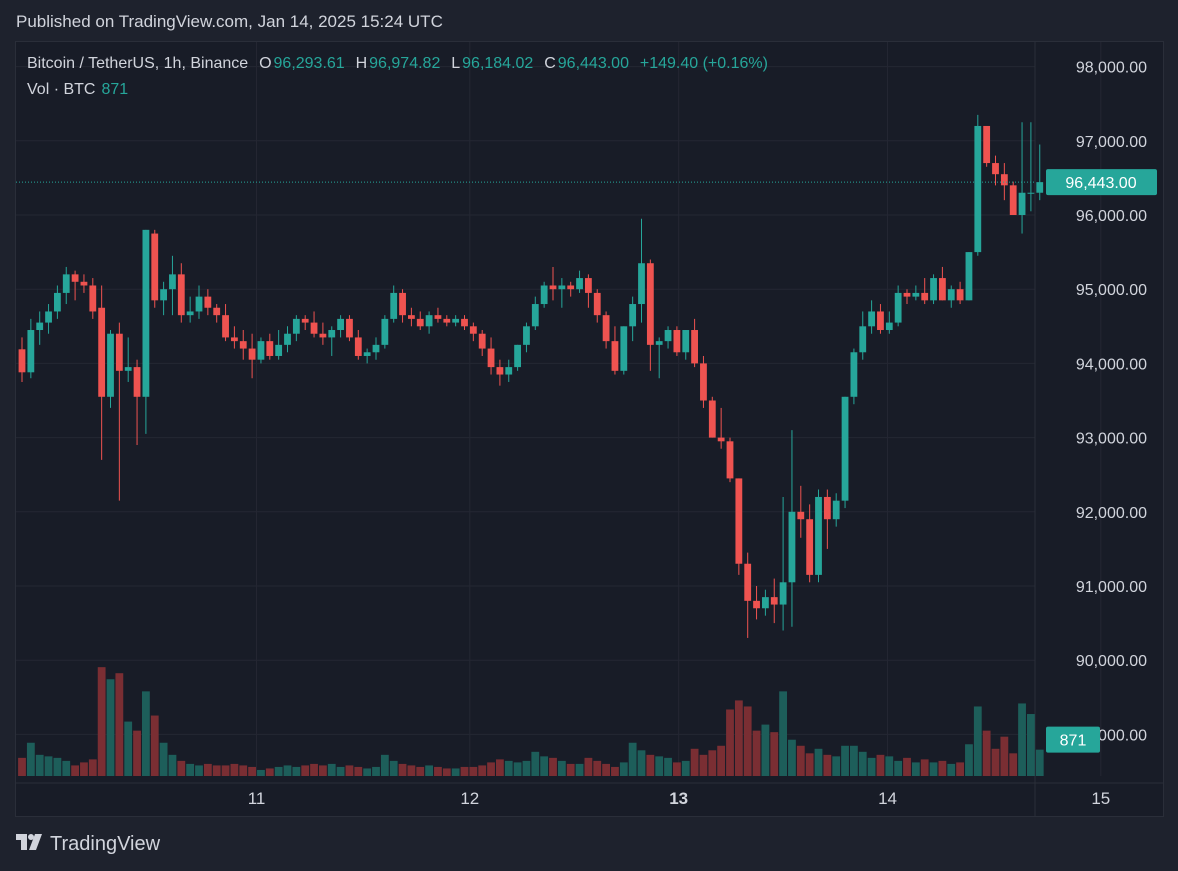 The width and height of the screenshot is (1178, 871). Describe the element at coordinates (498, 63) in the screenshot. I see `low-value: 96,184.02` at that location.